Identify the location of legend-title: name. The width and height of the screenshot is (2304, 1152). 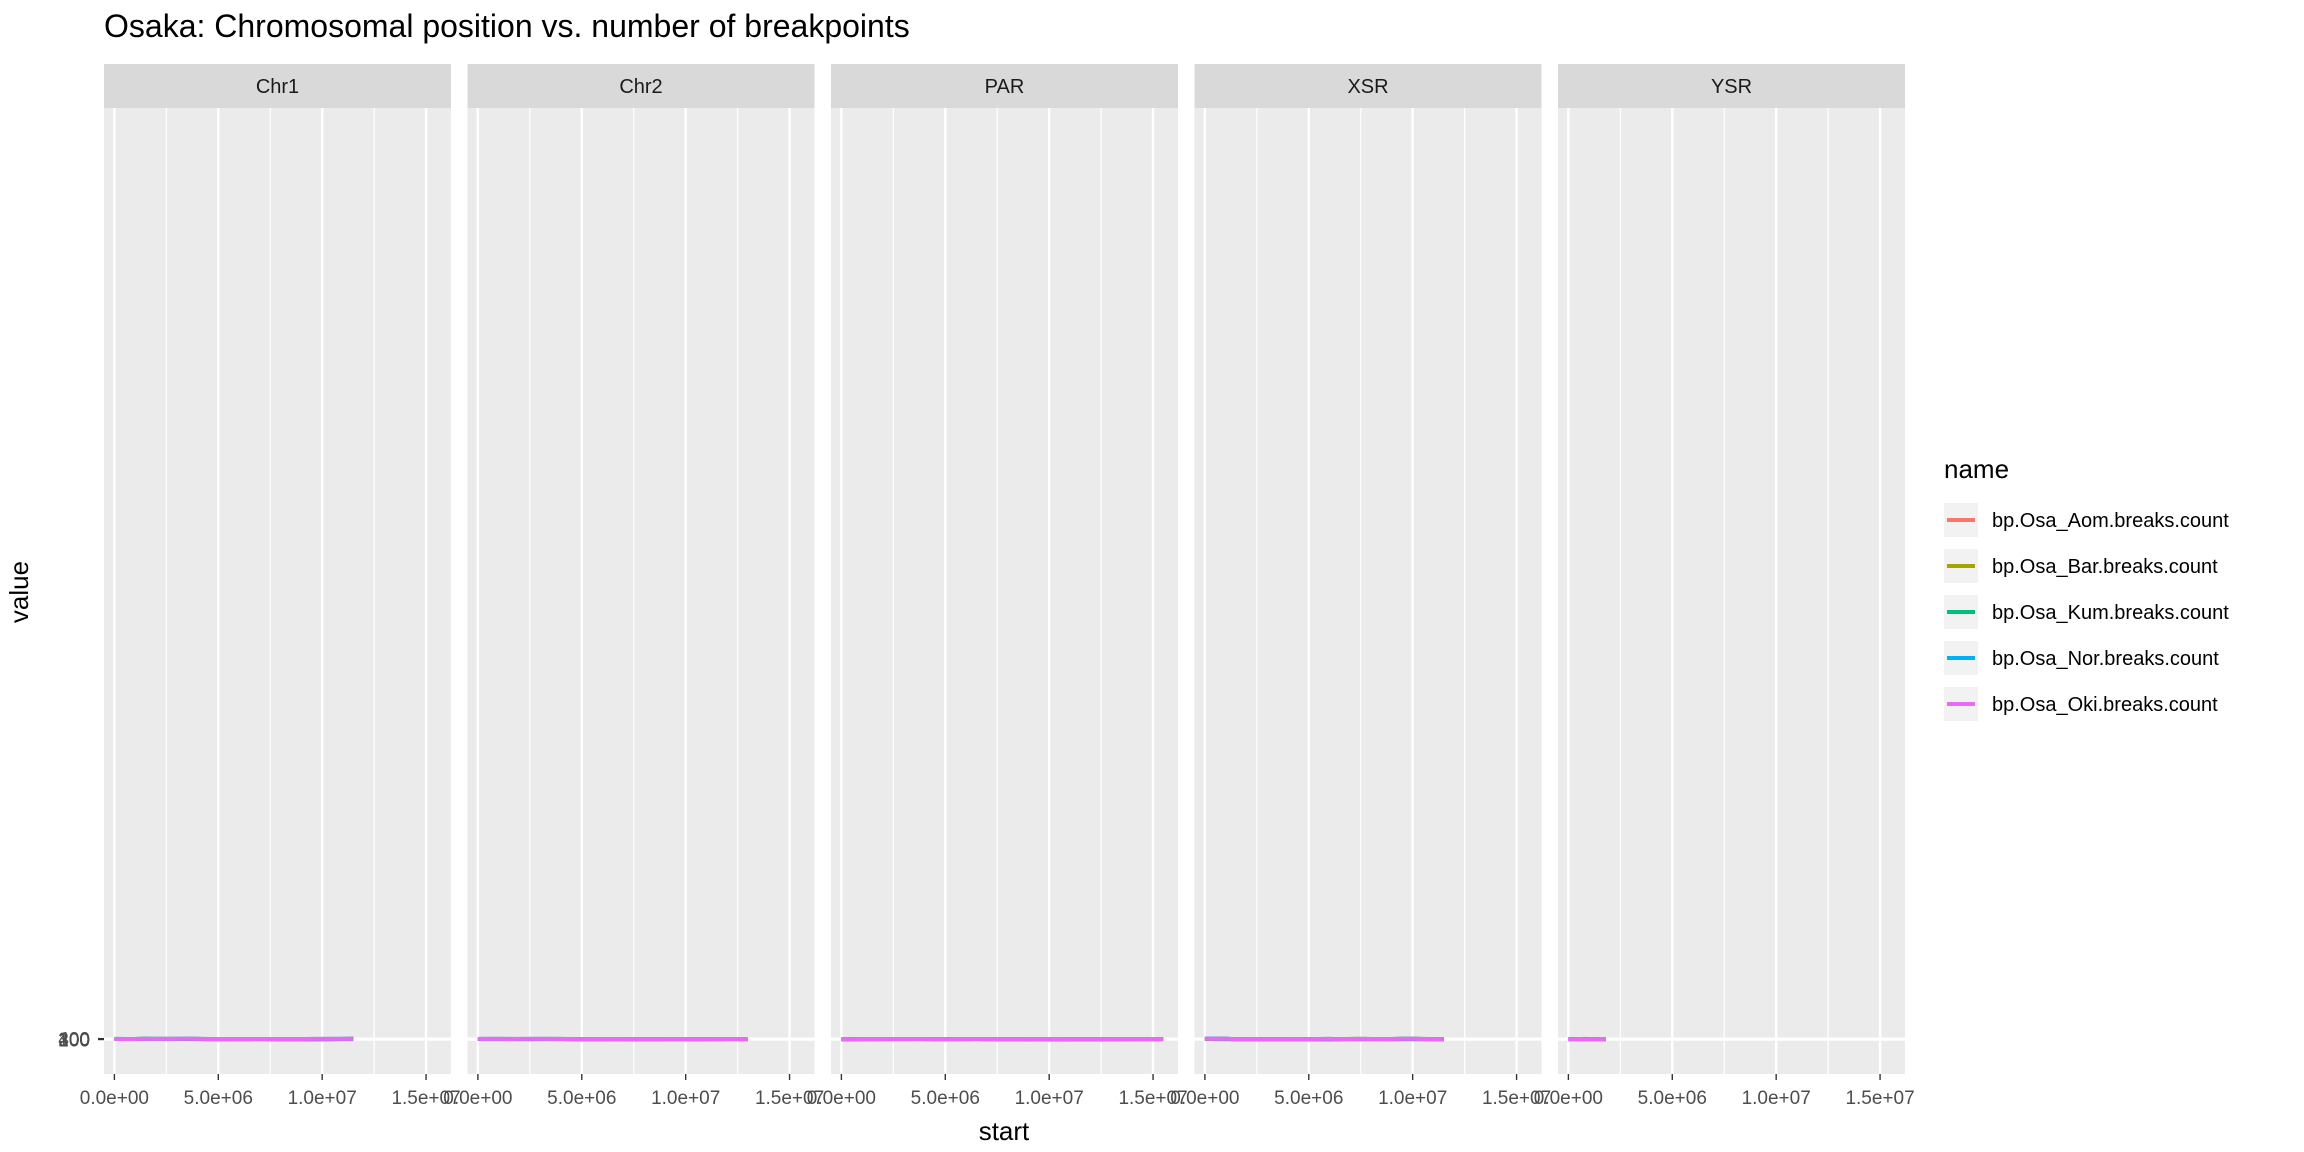
(1976, 469).